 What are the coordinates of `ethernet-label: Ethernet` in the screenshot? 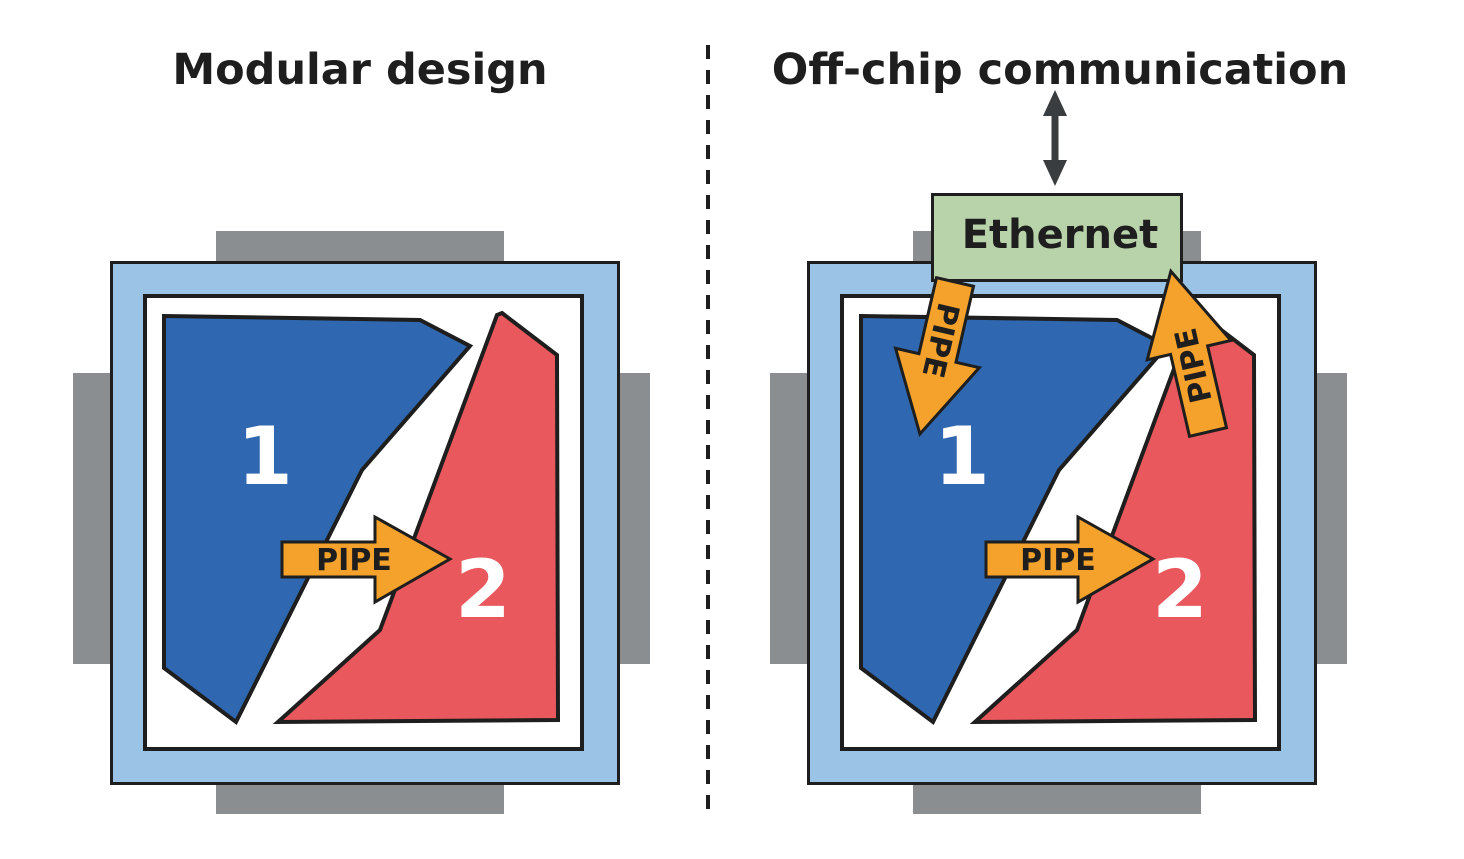 It's located at (1060, 235).